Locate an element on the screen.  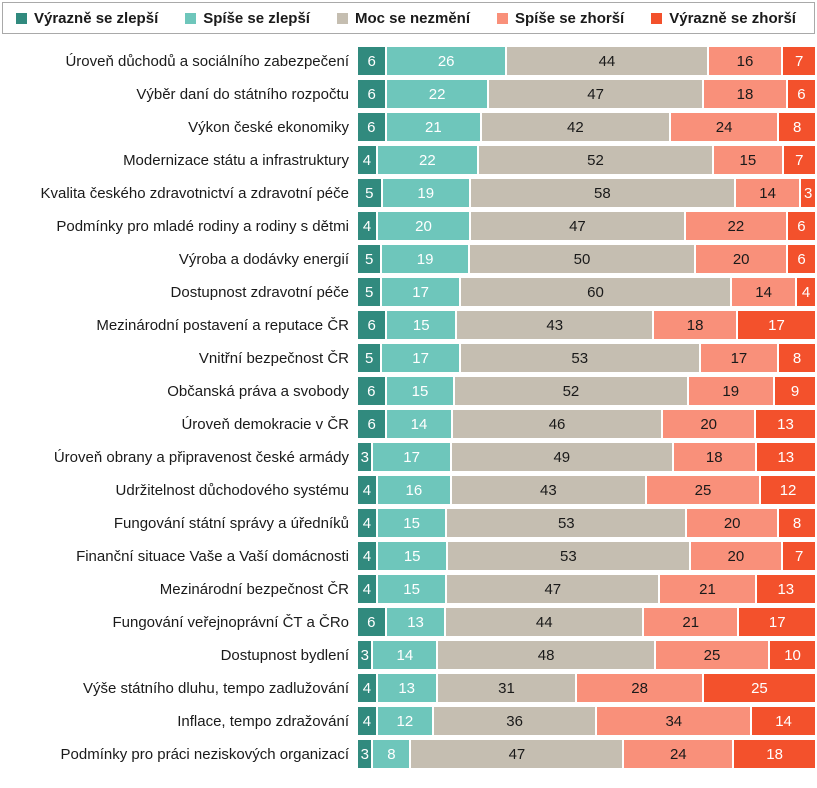
bar-segment: 10 is located at coordinates (792, 655).